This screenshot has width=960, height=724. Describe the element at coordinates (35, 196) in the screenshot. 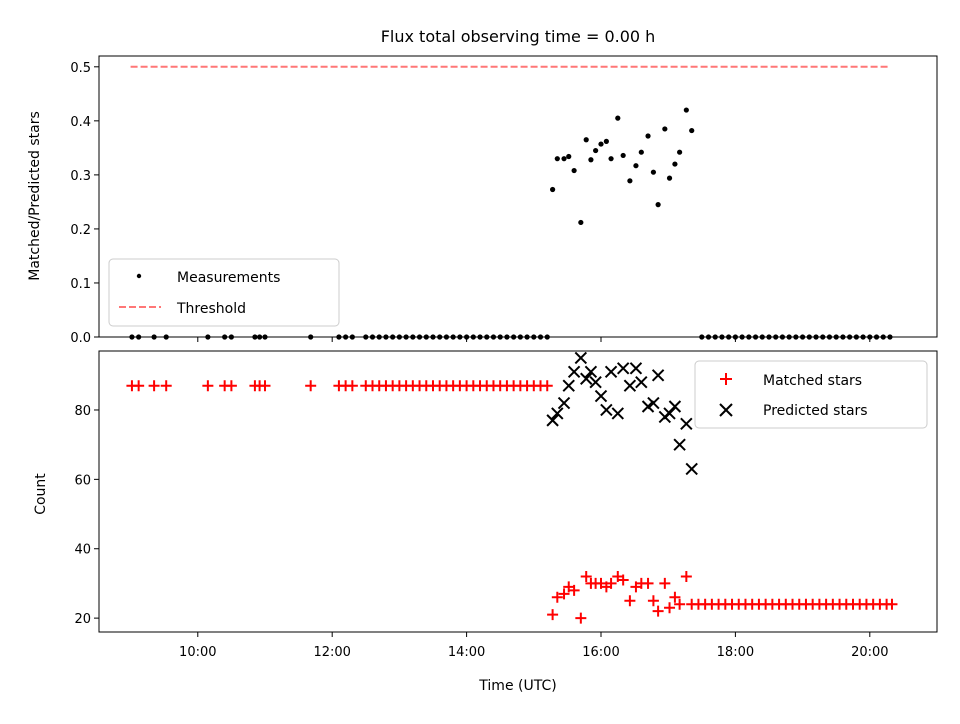

I see `ratio-y-axis-label: Matched/Predicted stars` at that location.